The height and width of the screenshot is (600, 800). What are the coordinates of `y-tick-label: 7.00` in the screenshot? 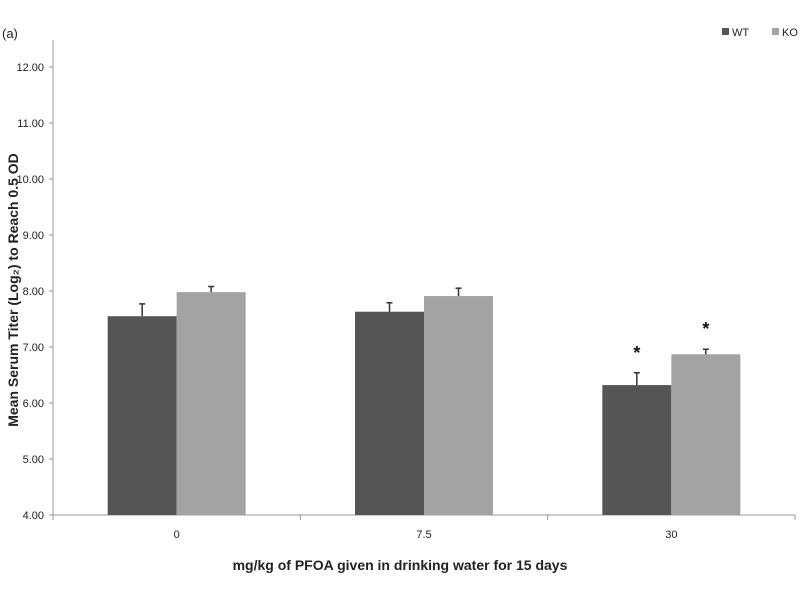 It's located at (33, 348).